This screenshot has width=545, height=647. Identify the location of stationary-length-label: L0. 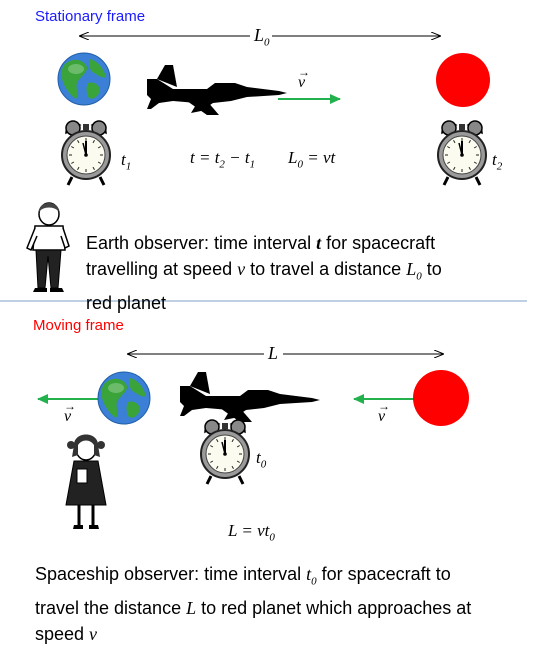
(262, 37).